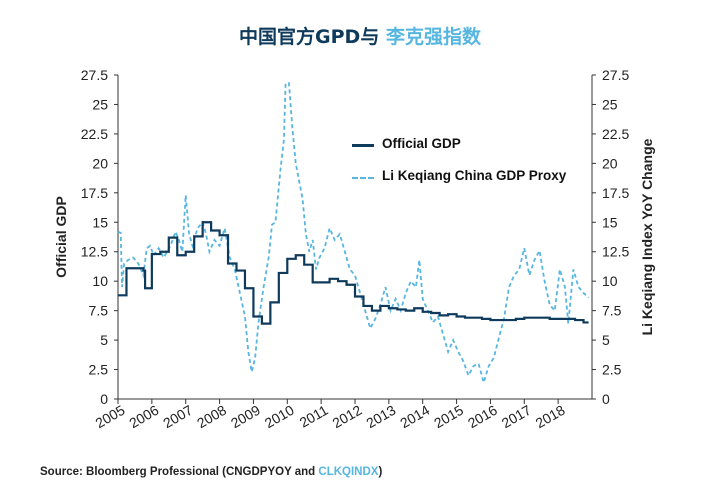 This screenshot has height=500, width=720. I want to click on x-tick-label: 2011, so click(314, 416).